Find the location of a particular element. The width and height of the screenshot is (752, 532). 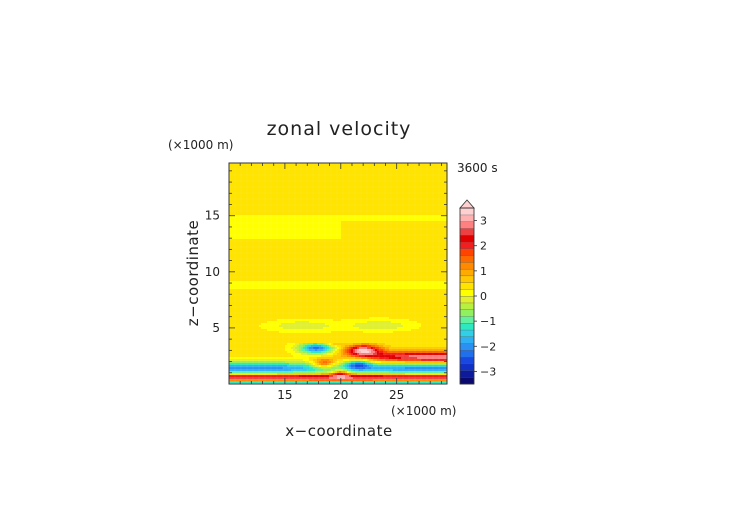

x-axis-label: x−coordinate is located at coordinates (338, 431).